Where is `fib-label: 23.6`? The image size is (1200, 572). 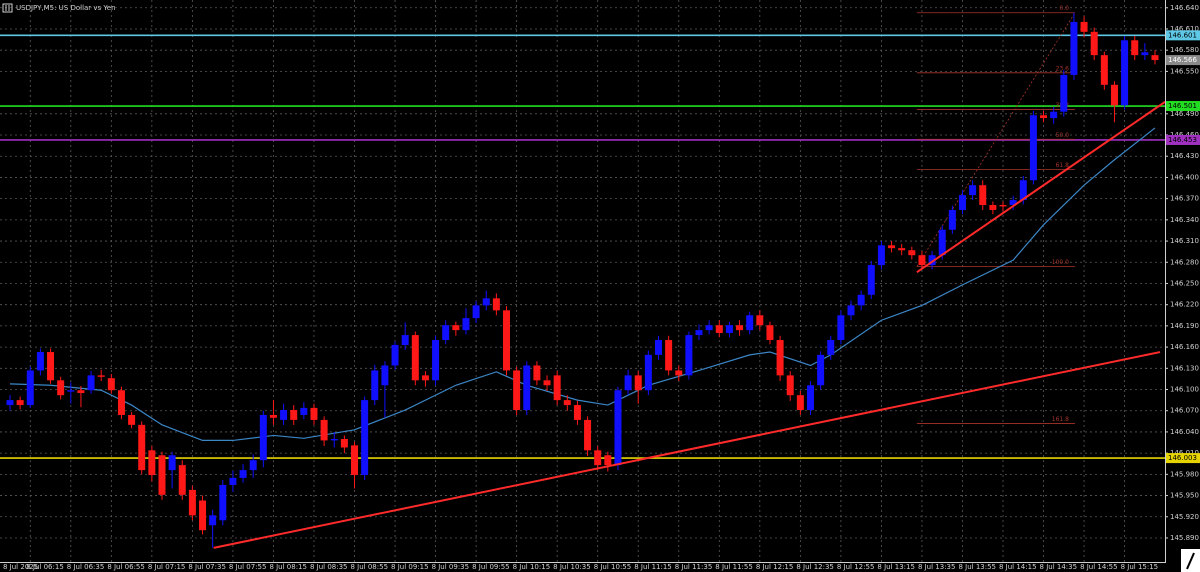
fib-label: 23.6 is located at coordinates (1063, 68).